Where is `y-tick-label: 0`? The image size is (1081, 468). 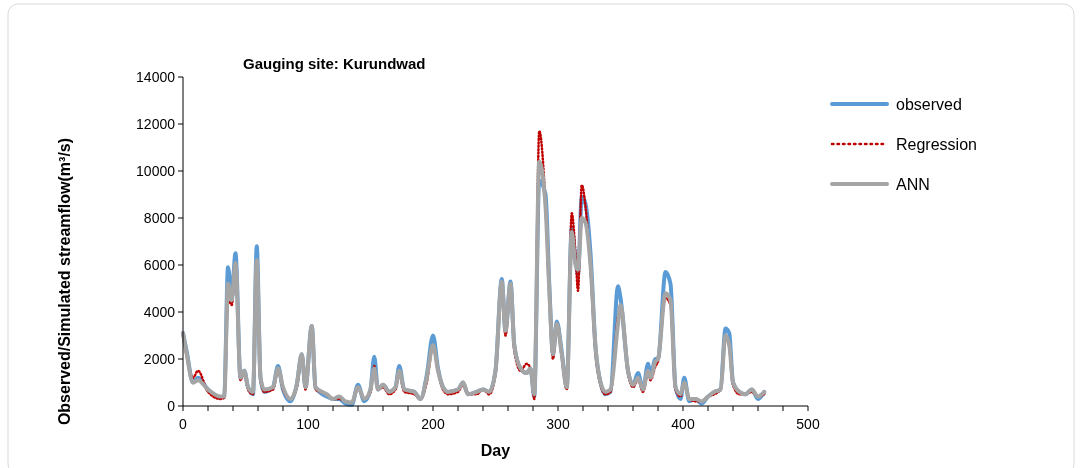 y-tick-label: 0 is located at coordinates (171, 405).